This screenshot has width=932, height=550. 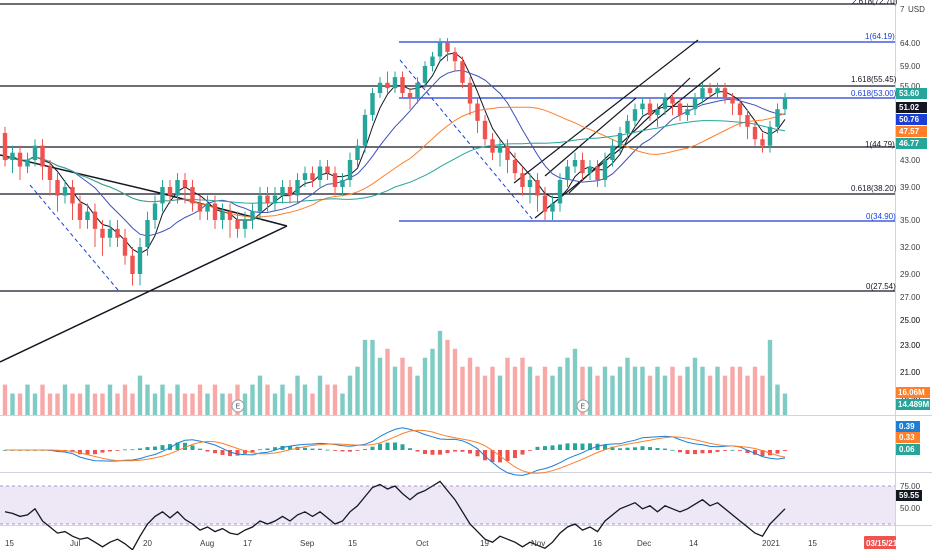 What do you see at coordinates (909, 119) in the screenshot?
I see `price-badge-label: 50.76` at bounding box center [909, 119].